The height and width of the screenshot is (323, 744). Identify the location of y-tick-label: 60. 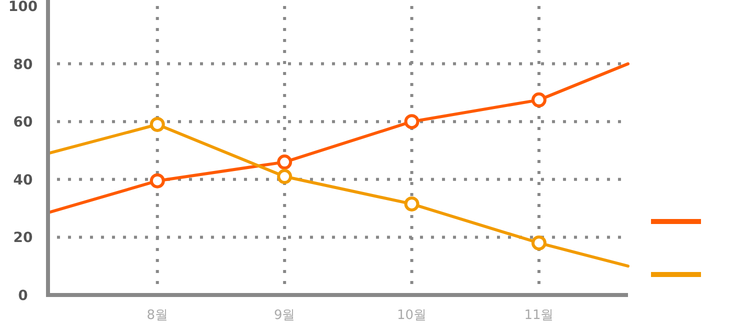
(23, 122).